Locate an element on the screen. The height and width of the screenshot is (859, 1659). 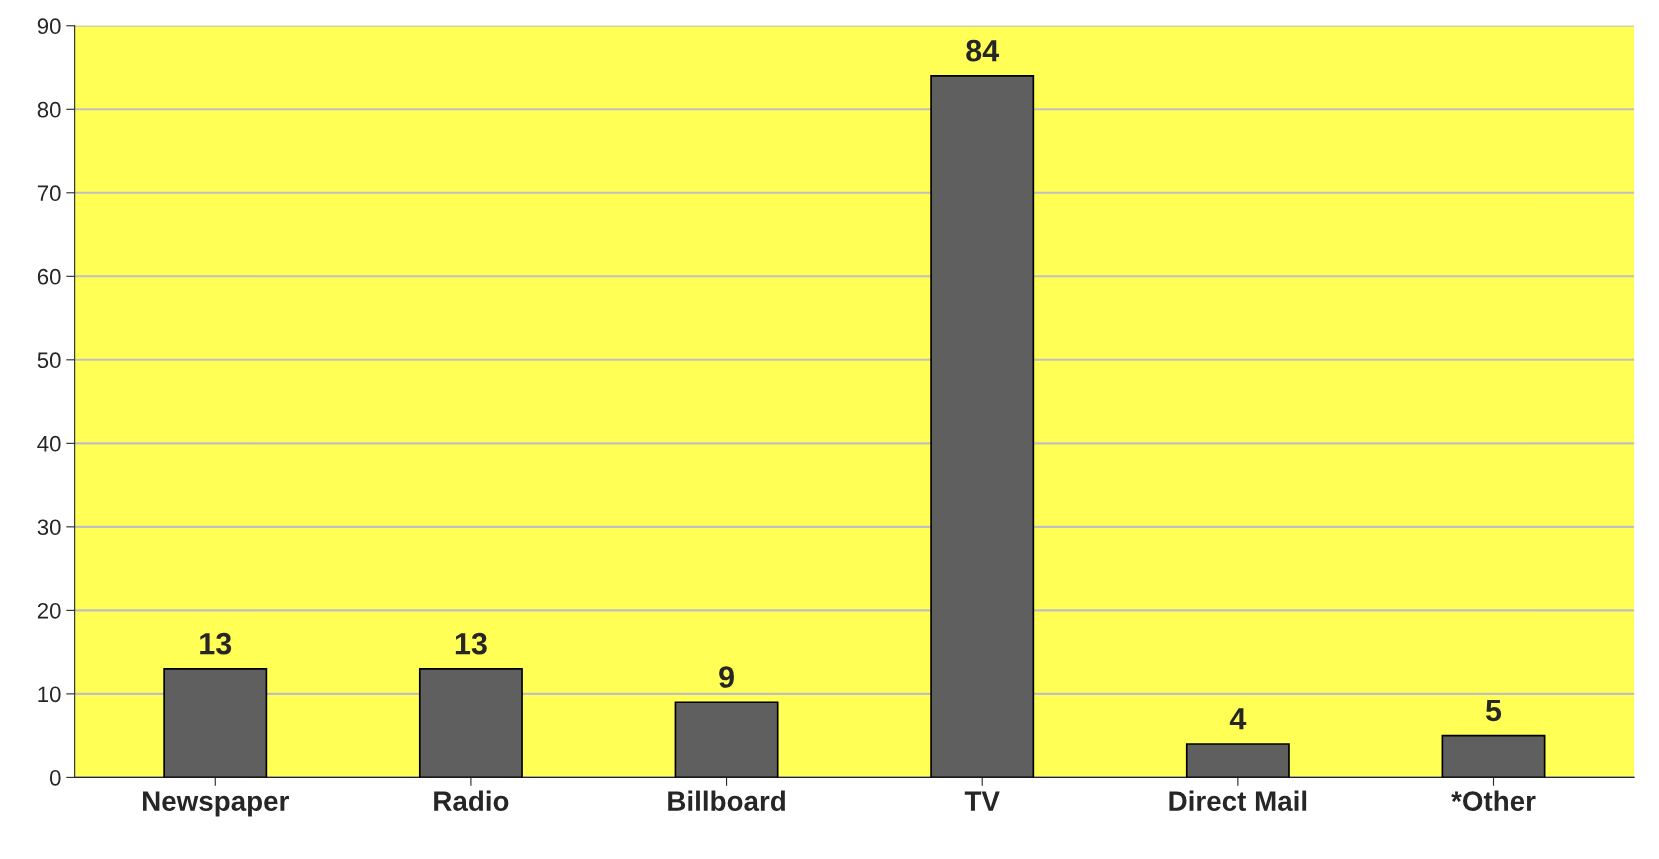
y-tick-label: 0 is located at coordinates (55, 777).